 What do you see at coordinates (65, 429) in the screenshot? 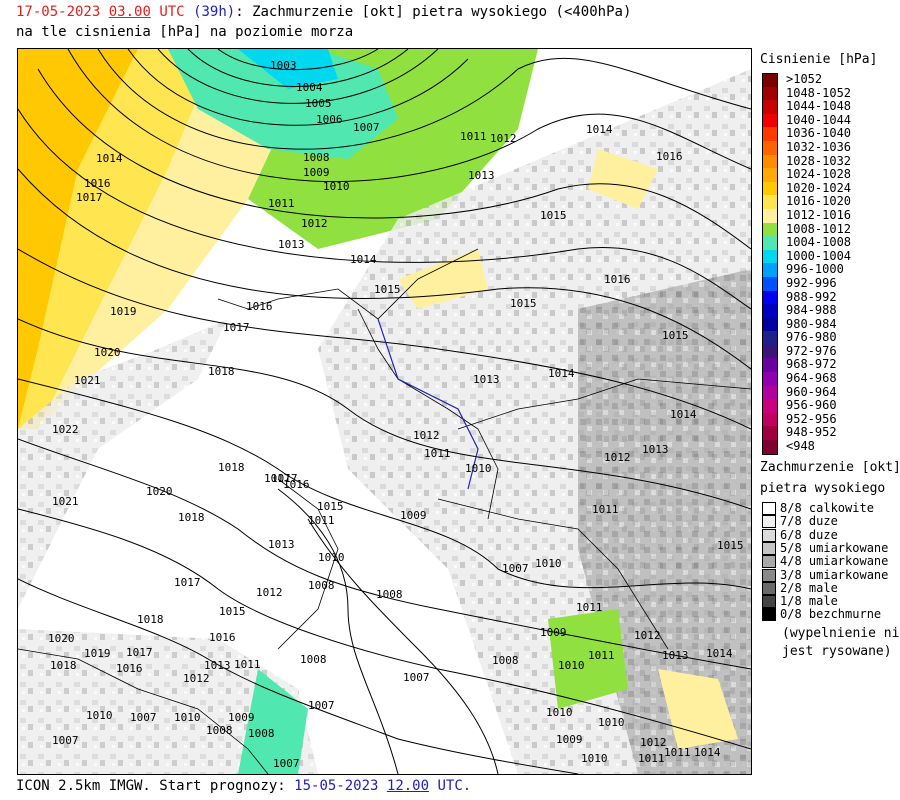
I see `isobar-label: 1022` at bounding box center [65, 429].